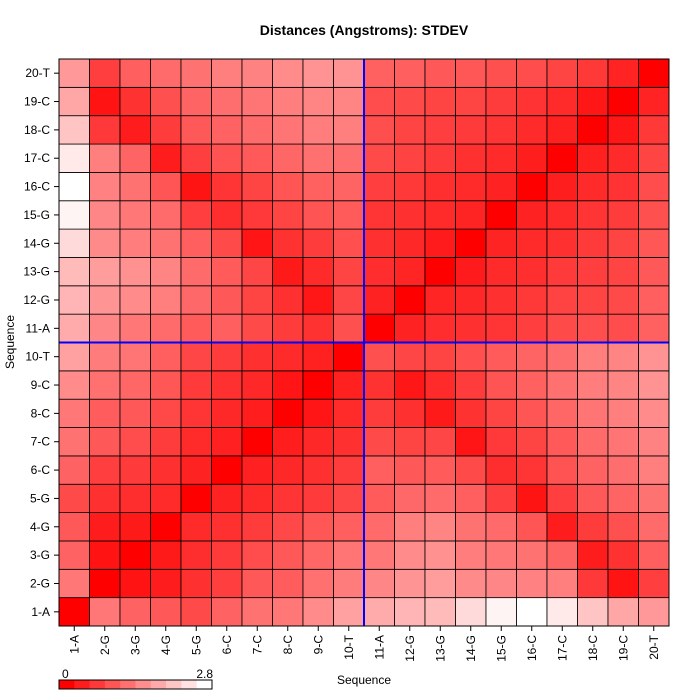 The height and width of the screenshot is (700, 700). I want to click on legend-min-label: 0, so click(65, 674).